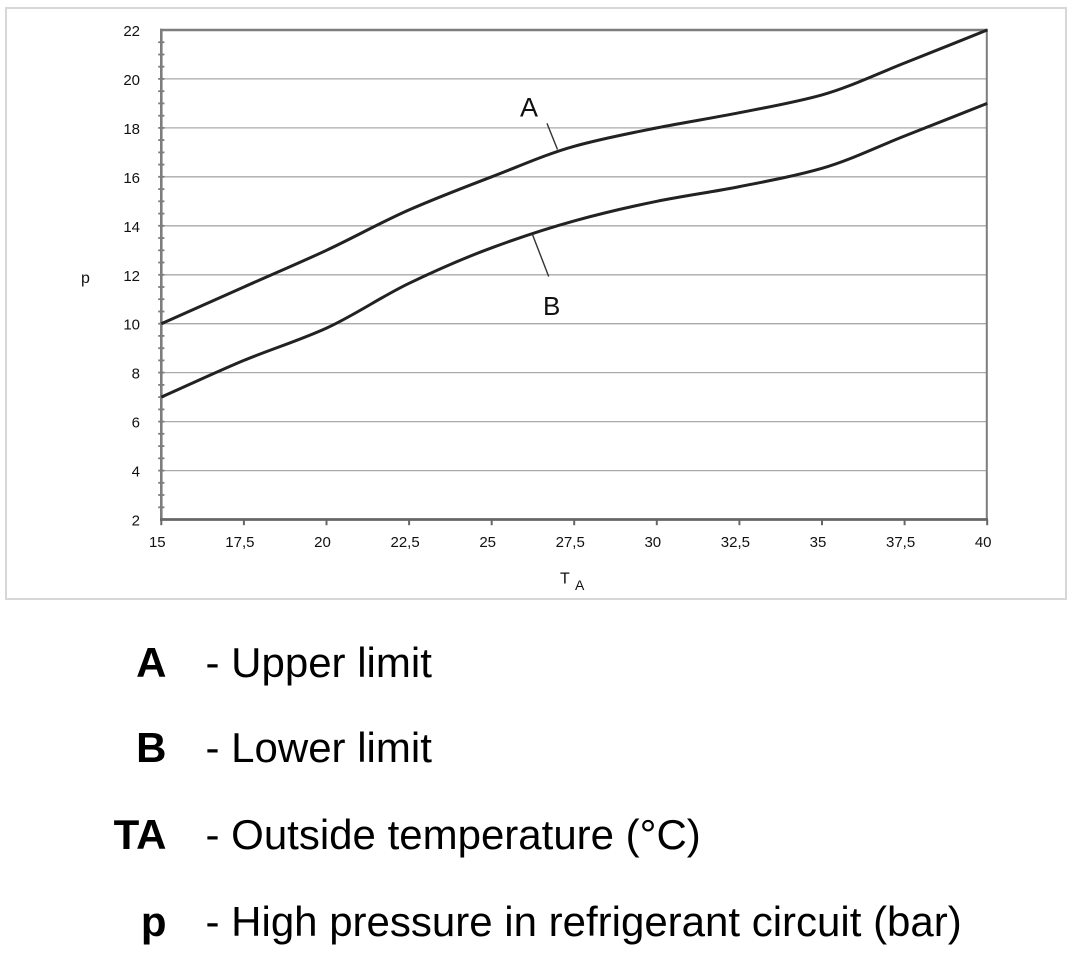 This screenshot has width=1074, height=956. I want to click on svg-text: 32,5, so click(735, 542).